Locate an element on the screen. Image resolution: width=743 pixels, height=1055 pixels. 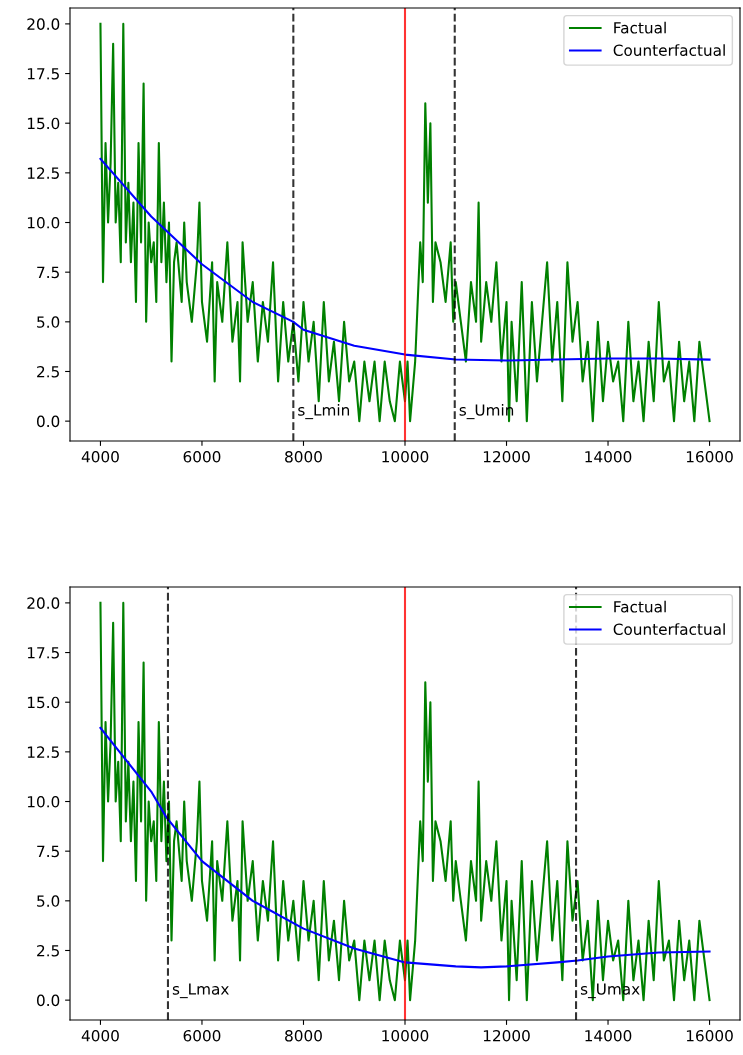
ref-line-label: s_Lmin is located at coordinates (324, 411).